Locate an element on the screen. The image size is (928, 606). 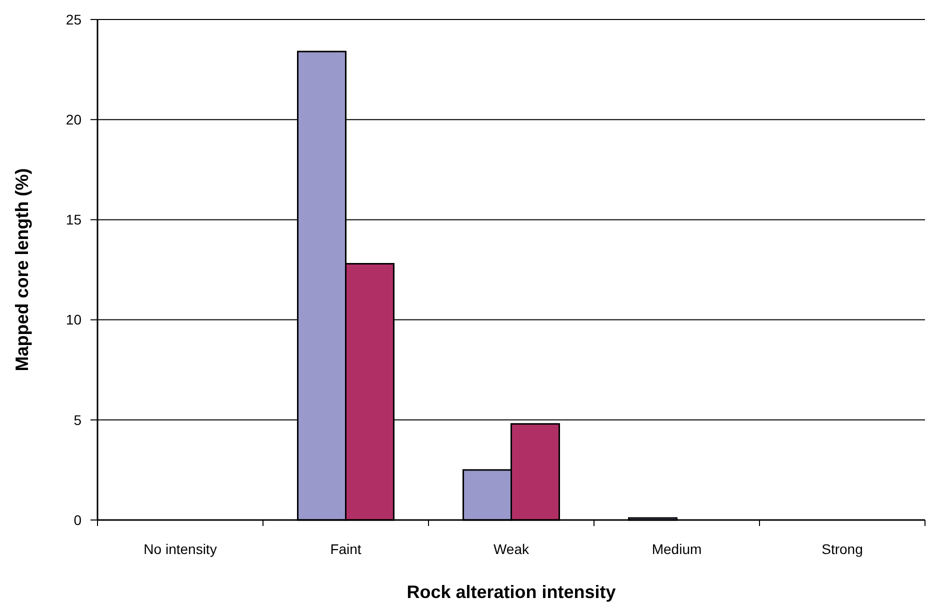
y-tick-label: 5 is located at coordinates (78, 420).